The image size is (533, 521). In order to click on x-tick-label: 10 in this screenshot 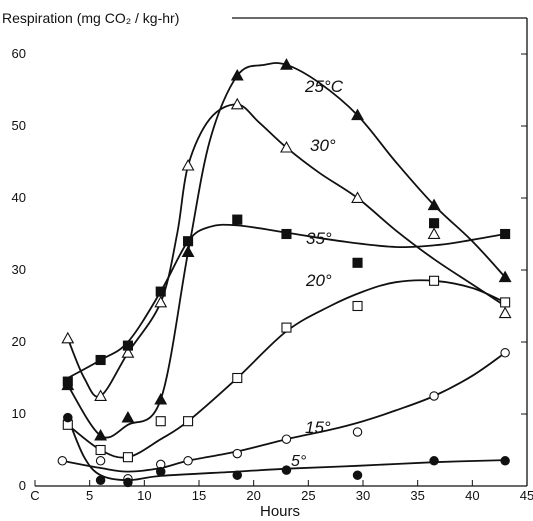, I will do `click(144, 495)`.